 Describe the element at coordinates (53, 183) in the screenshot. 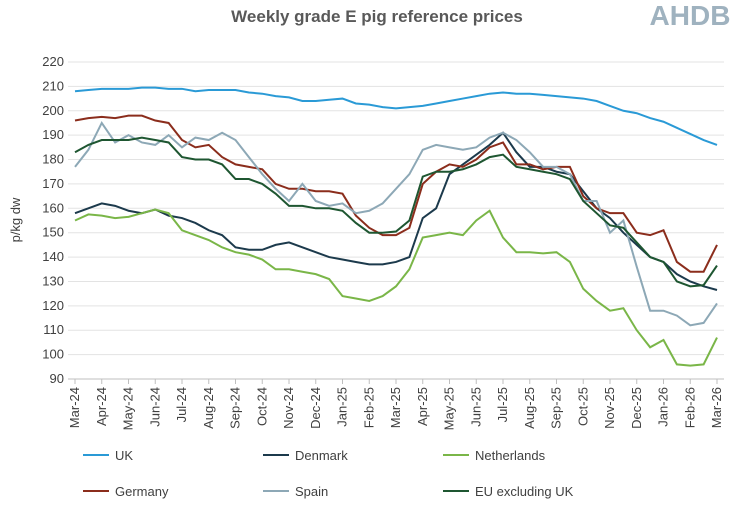

I see `y-tick-label: 170` at that location.